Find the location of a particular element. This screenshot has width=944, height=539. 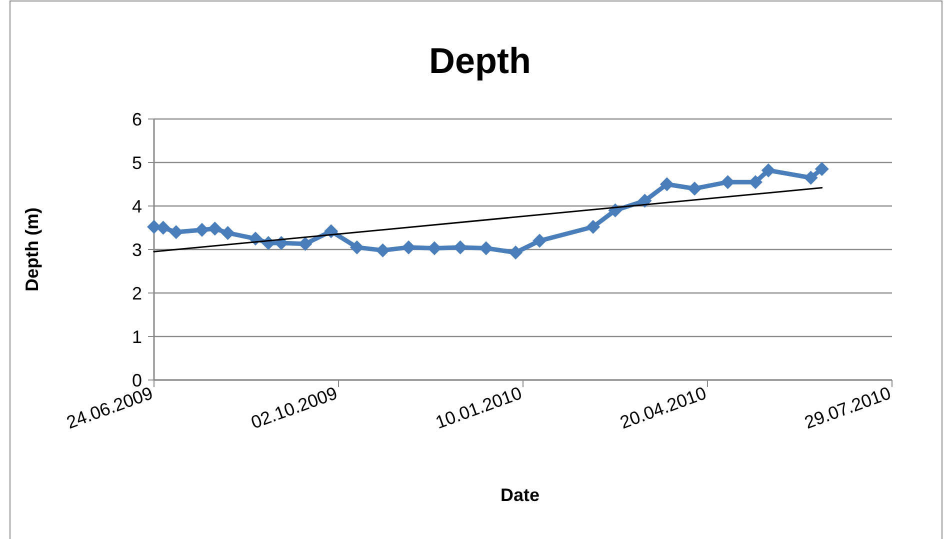

y-tick-label: 5 is located at coordinates (137, 162).